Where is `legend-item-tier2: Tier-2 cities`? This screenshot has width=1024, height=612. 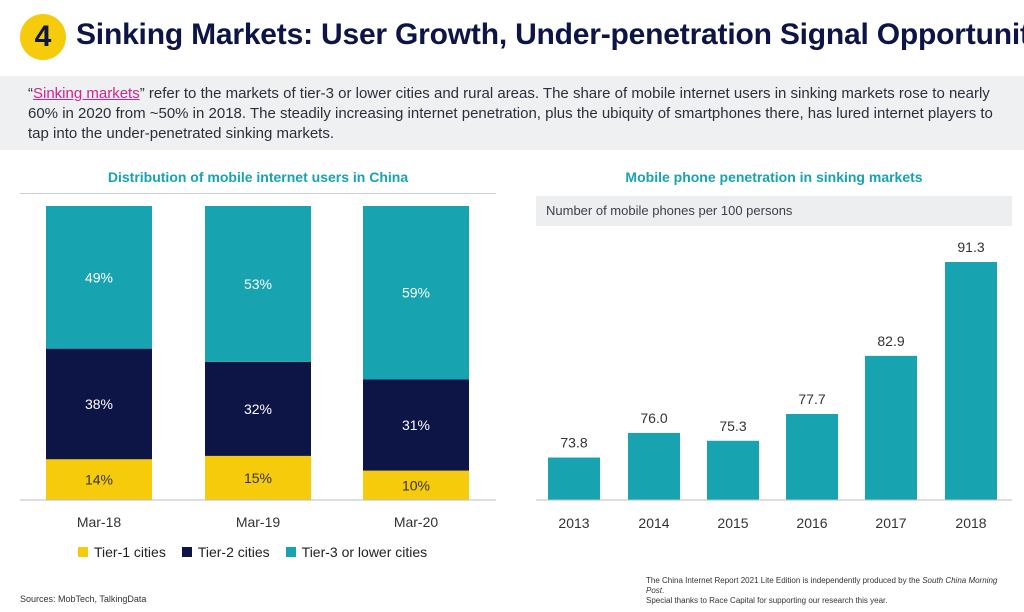
legend-item-tier2: Tier-2 cities is located at coordinates (225, 552).